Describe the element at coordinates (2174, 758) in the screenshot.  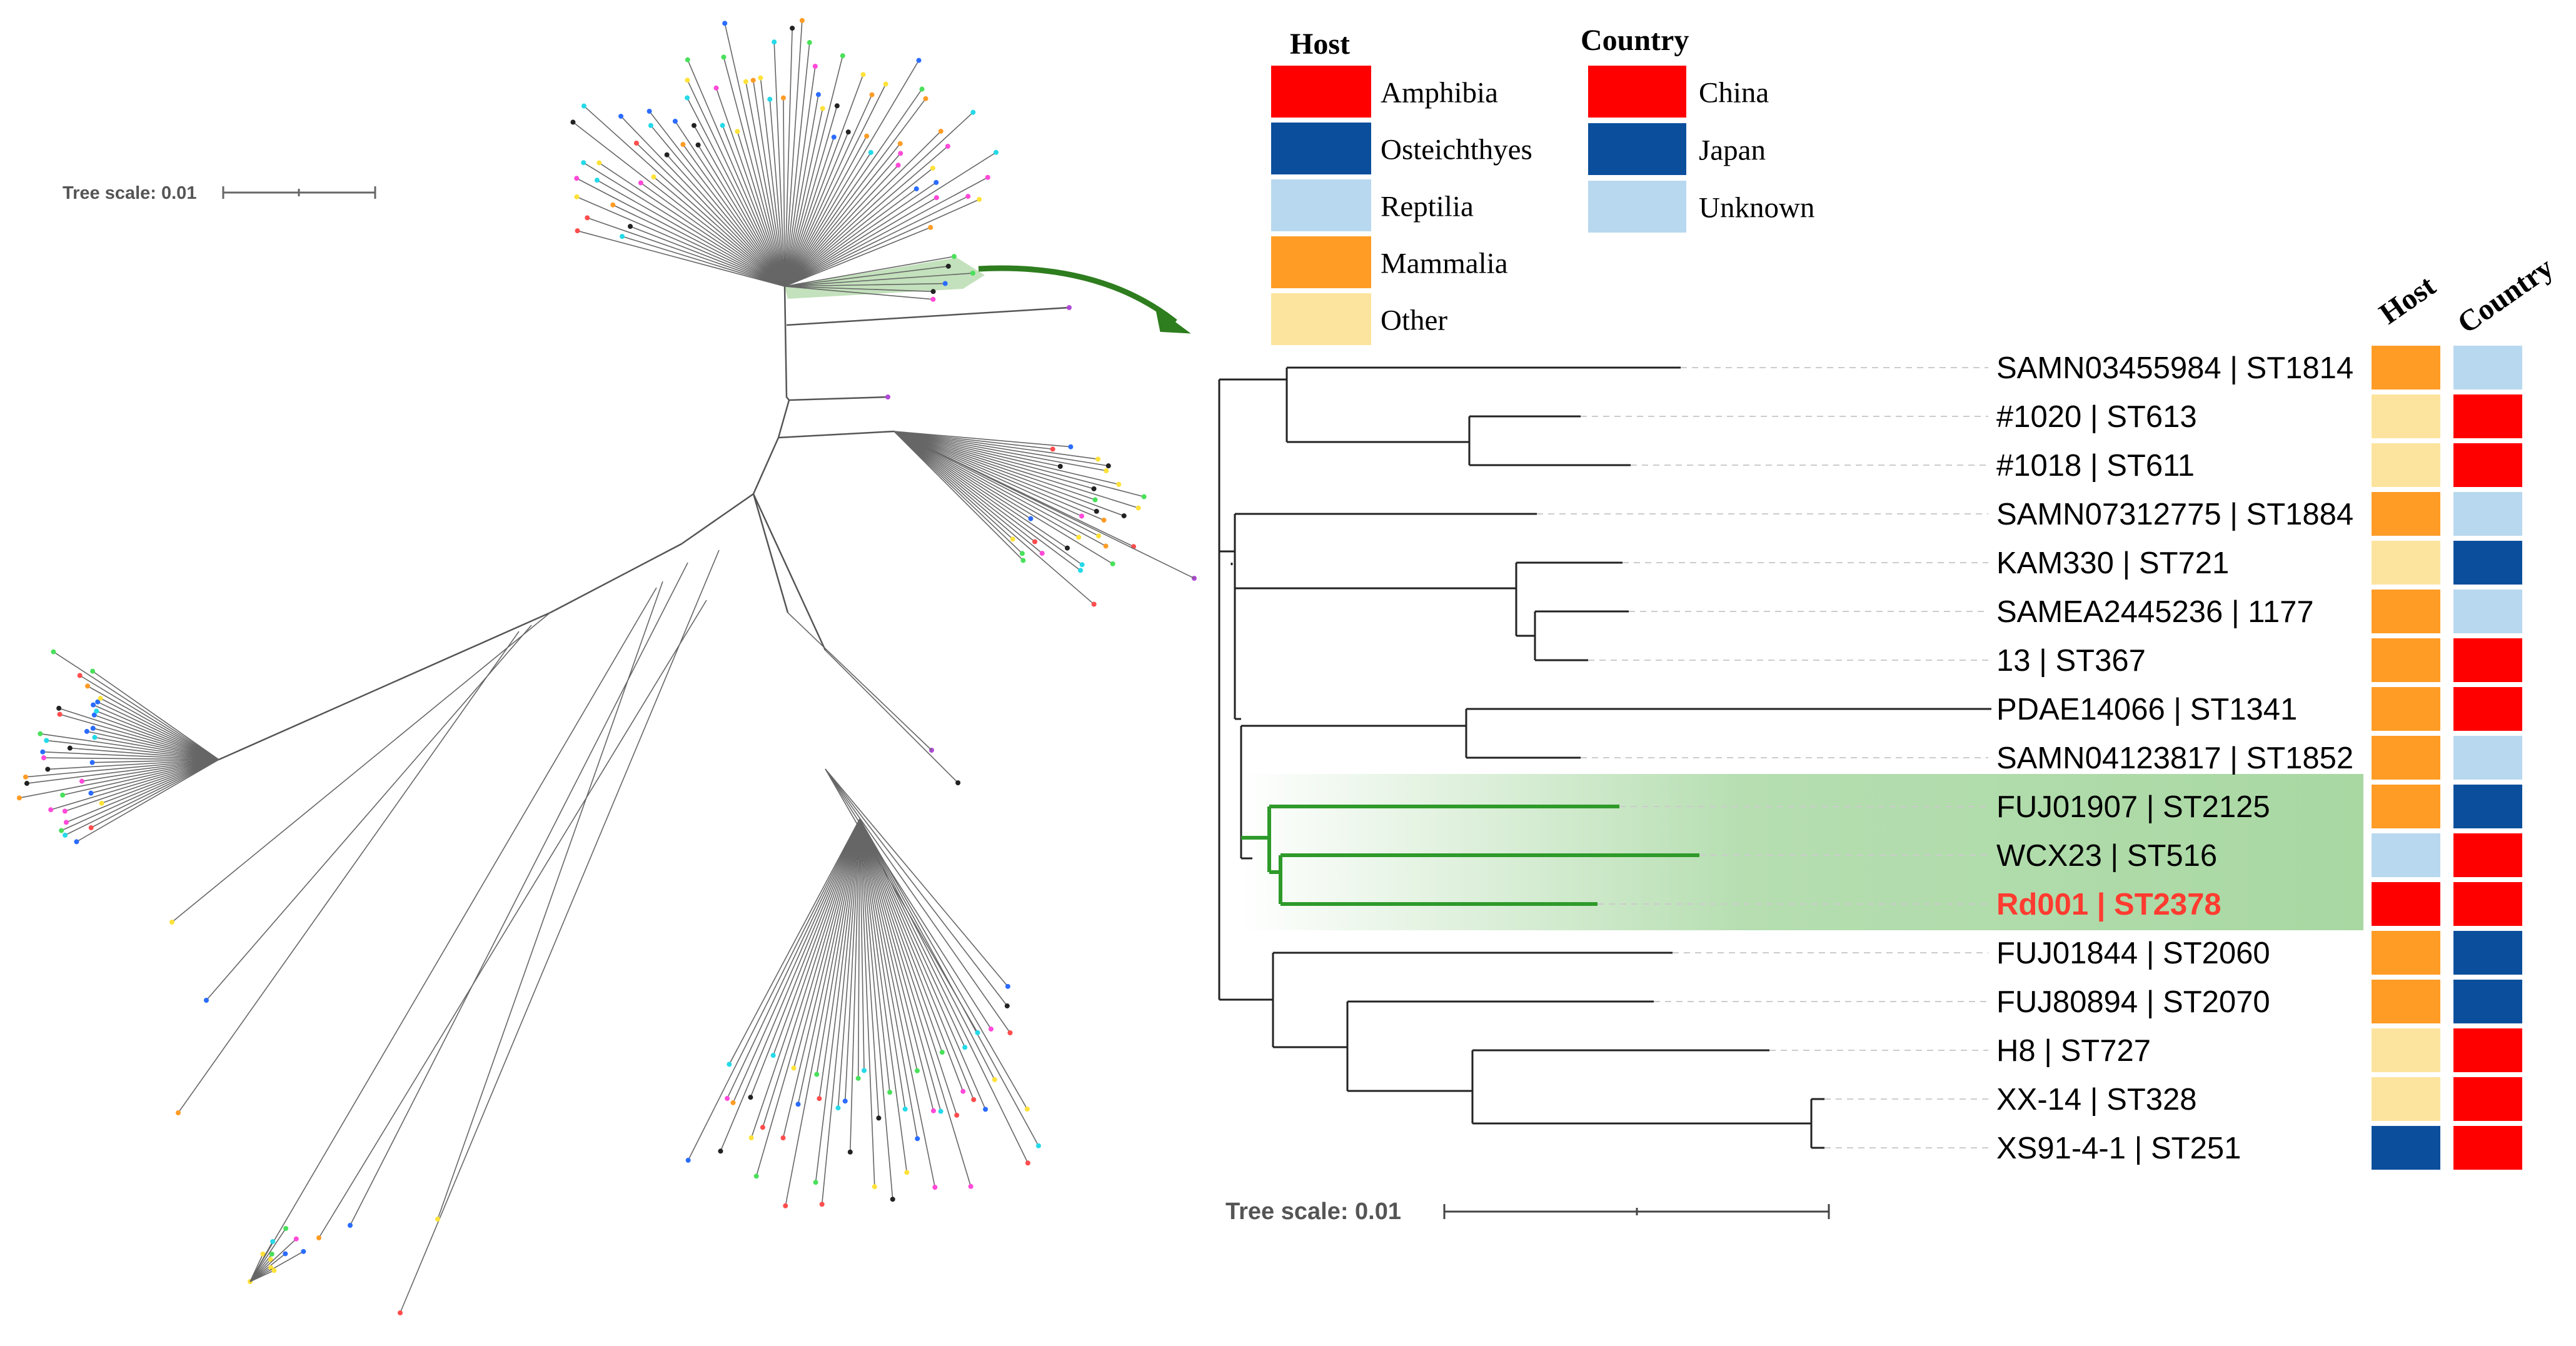
I see `leaf-label: SAMN04123817 | ST1852` at that location.